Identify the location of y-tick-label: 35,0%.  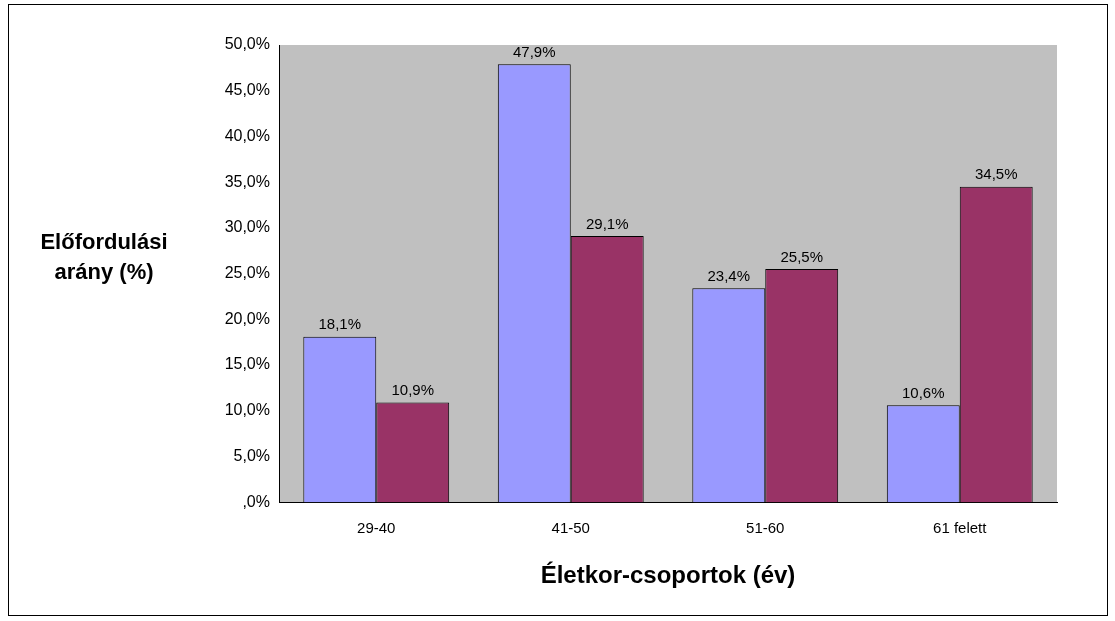
(247, 181).